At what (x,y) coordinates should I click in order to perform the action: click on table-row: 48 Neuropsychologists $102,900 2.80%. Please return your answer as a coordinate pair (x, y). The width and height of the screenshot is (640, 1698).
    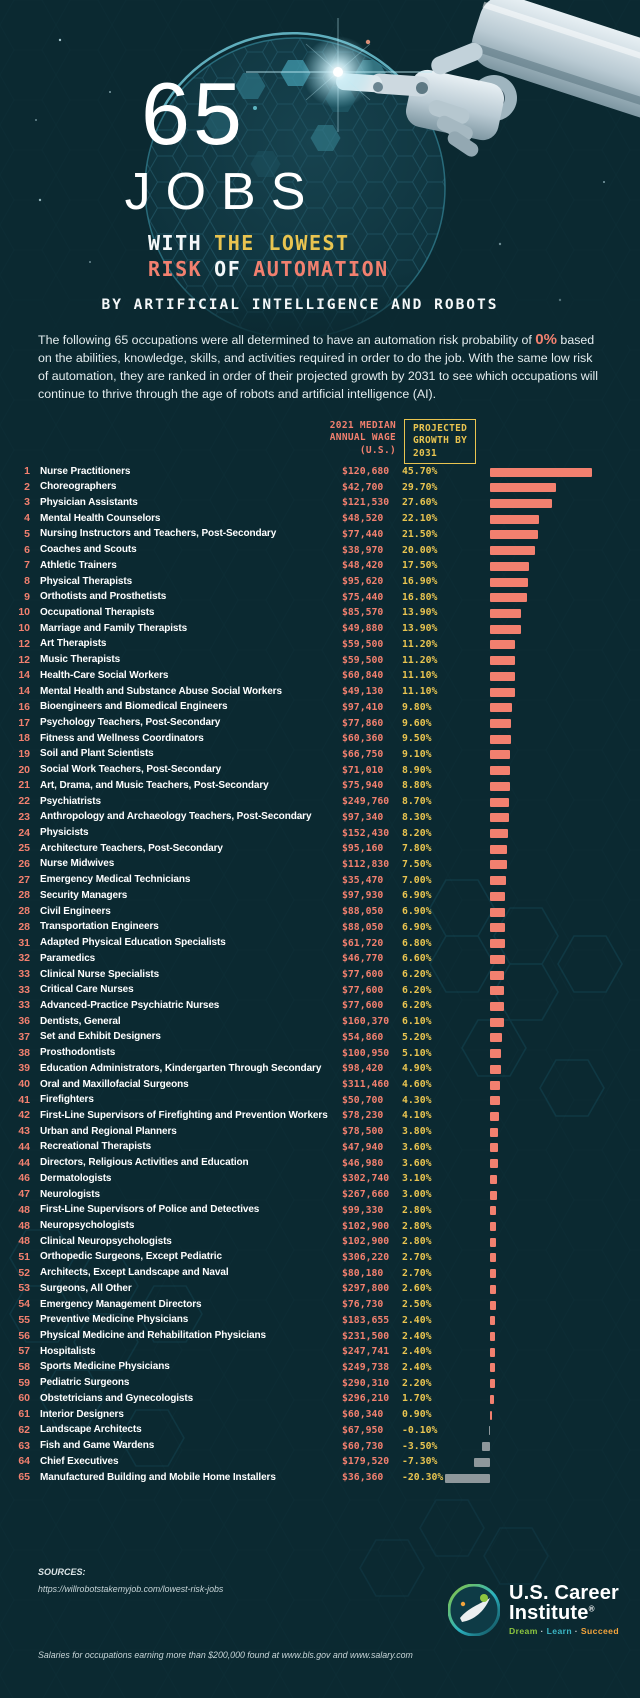
    Looking at the image, I should click on (320, 1227).